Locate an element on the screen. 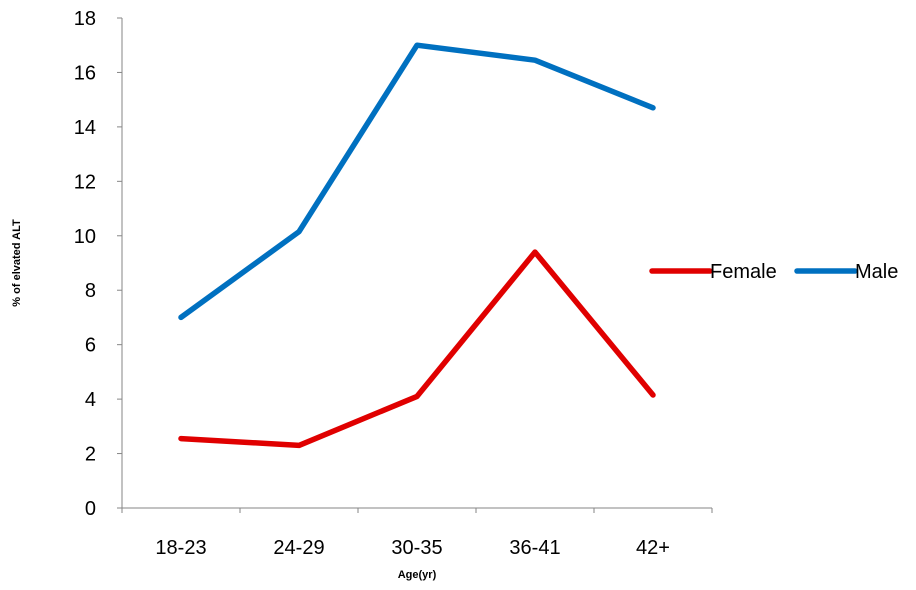 This screenshot has height=590, width=916. legend-label-male: Male is located at coordinates (876, 272).